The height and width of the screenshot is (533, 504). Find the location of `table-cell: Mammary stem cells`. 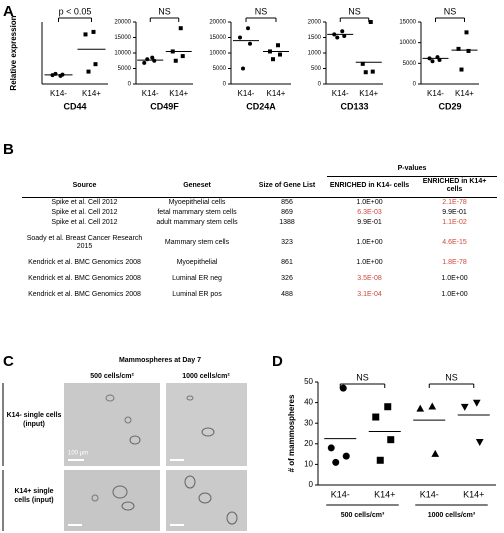

table-cell: Mammary stem cells is located at coordinates (197, 242).